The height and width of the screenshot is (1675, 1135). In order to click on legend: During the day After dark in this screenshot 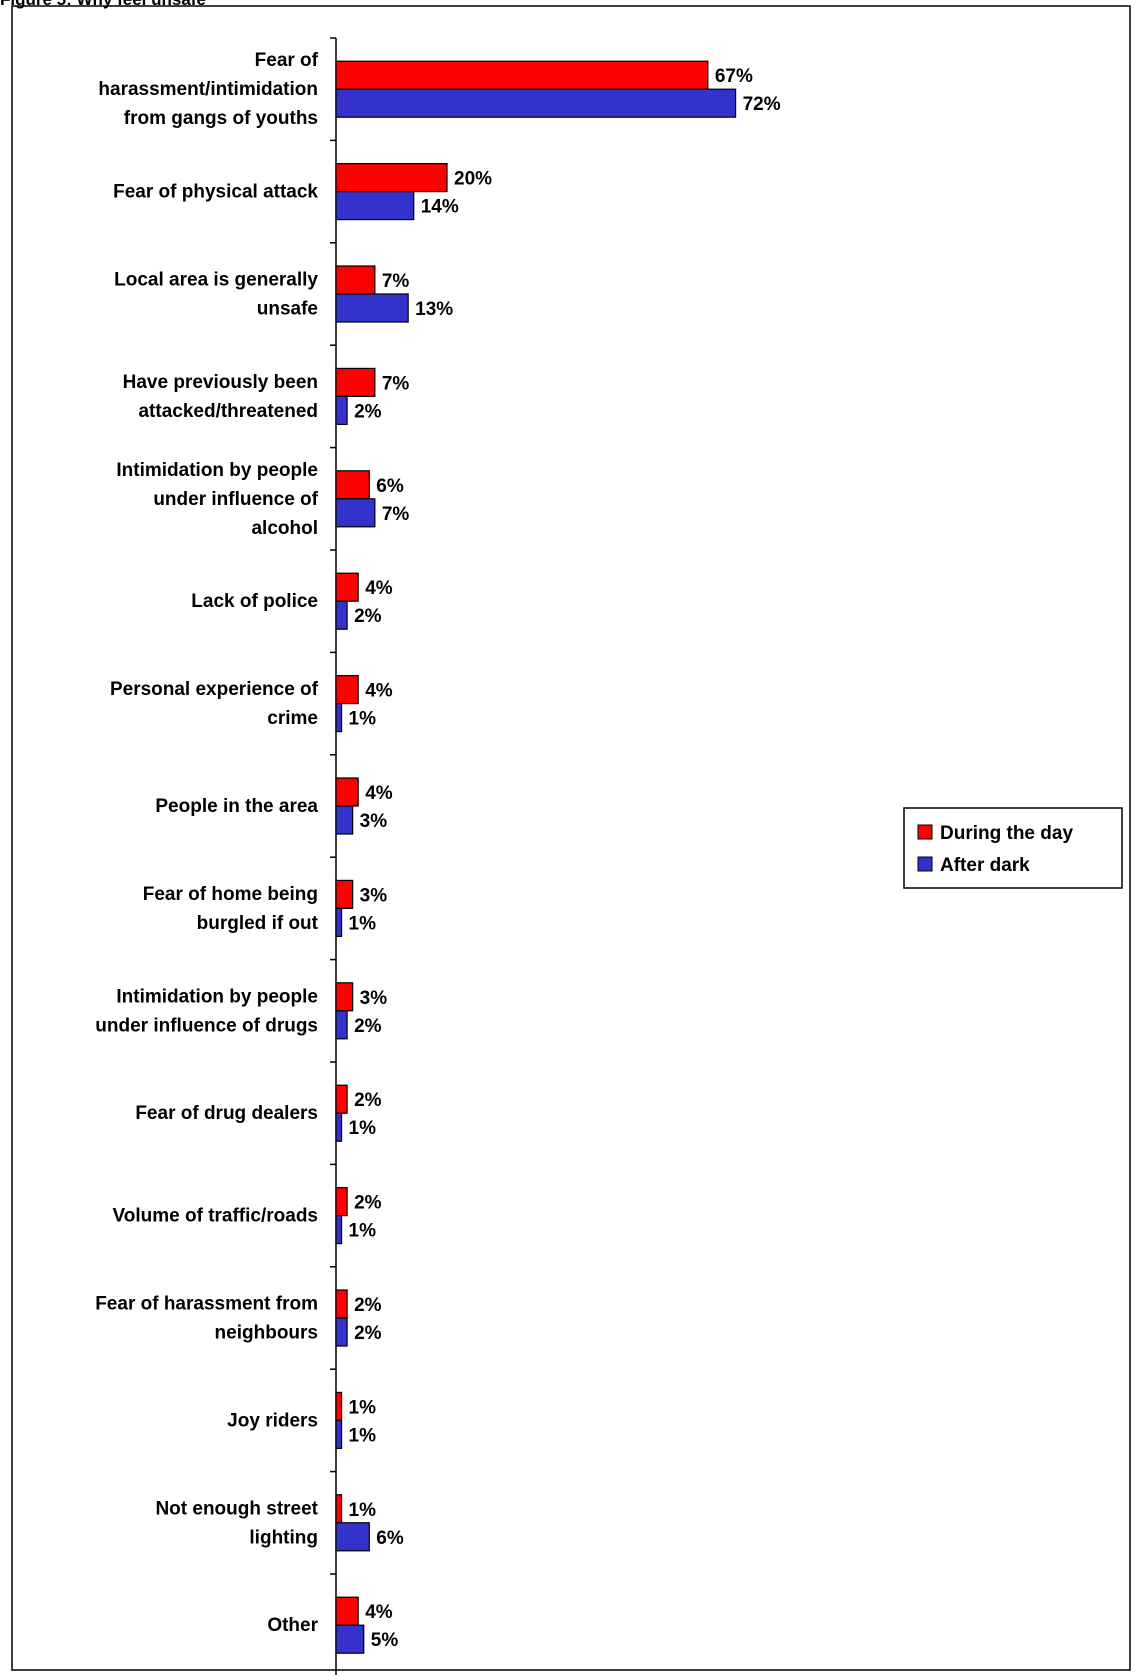, I will do `click(1013, 848)`.